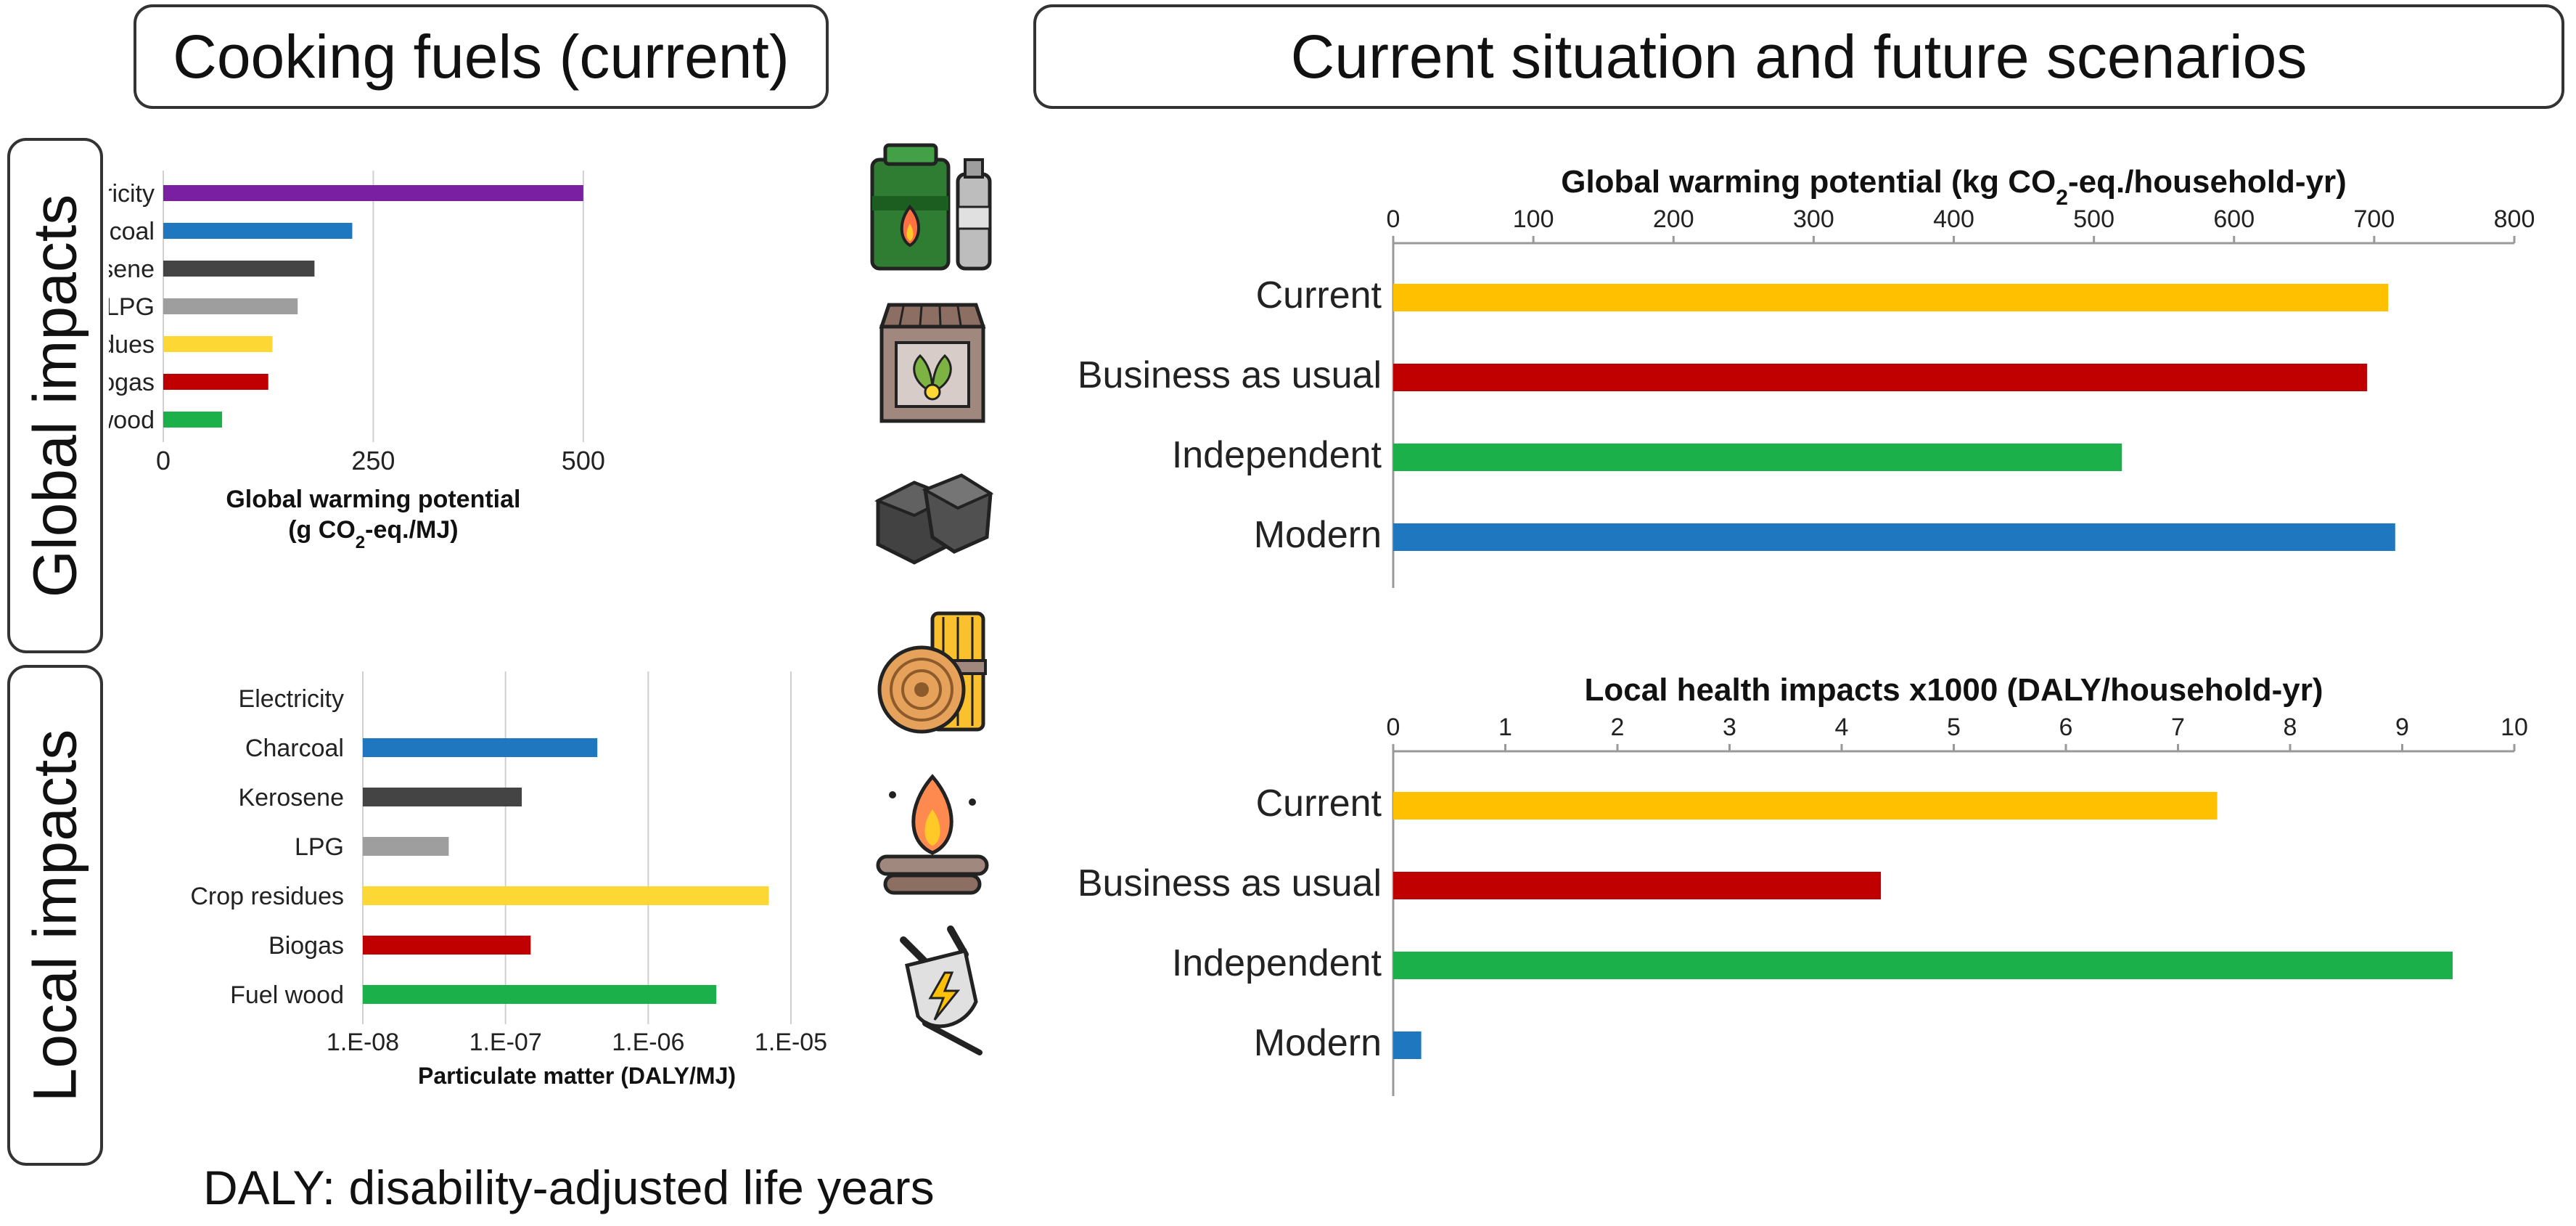 This screenshot has width=2576, height=1226. I want to click on x-axis-title: Global warming potential, so click(373, 499).